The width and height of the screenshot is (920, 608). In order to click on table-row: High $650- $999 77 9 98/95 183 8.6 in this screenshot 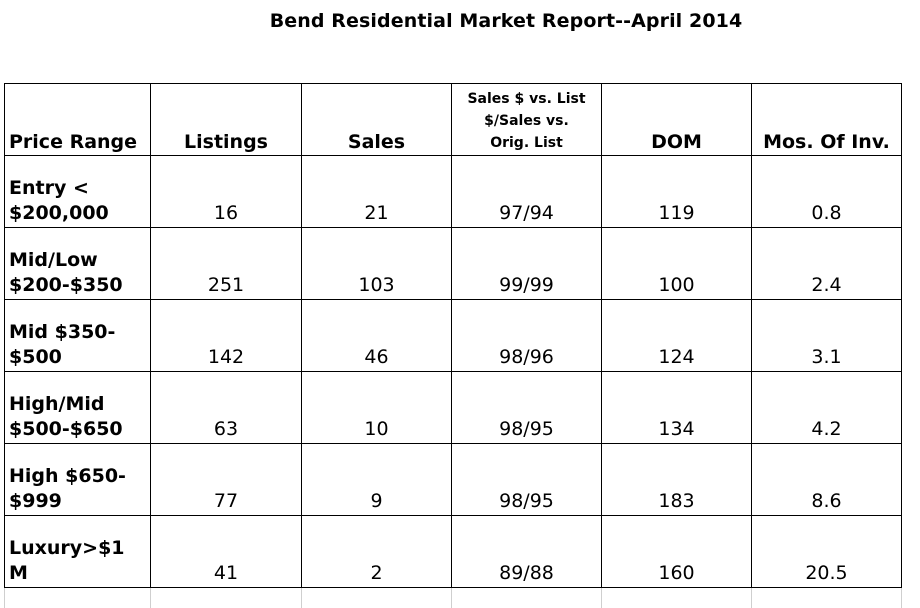, I will do `click(453, 479)`.